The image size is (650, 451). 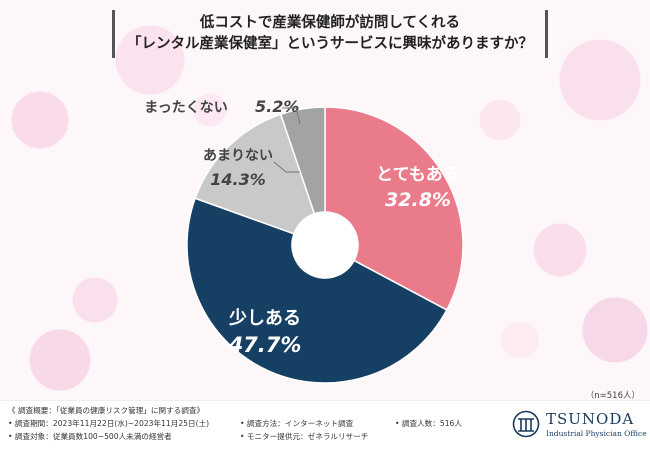 I want to click on survey-period: • 調査期間：2023年11月22日(水)~2023年11月25日(土), so click(x=109, y=423).